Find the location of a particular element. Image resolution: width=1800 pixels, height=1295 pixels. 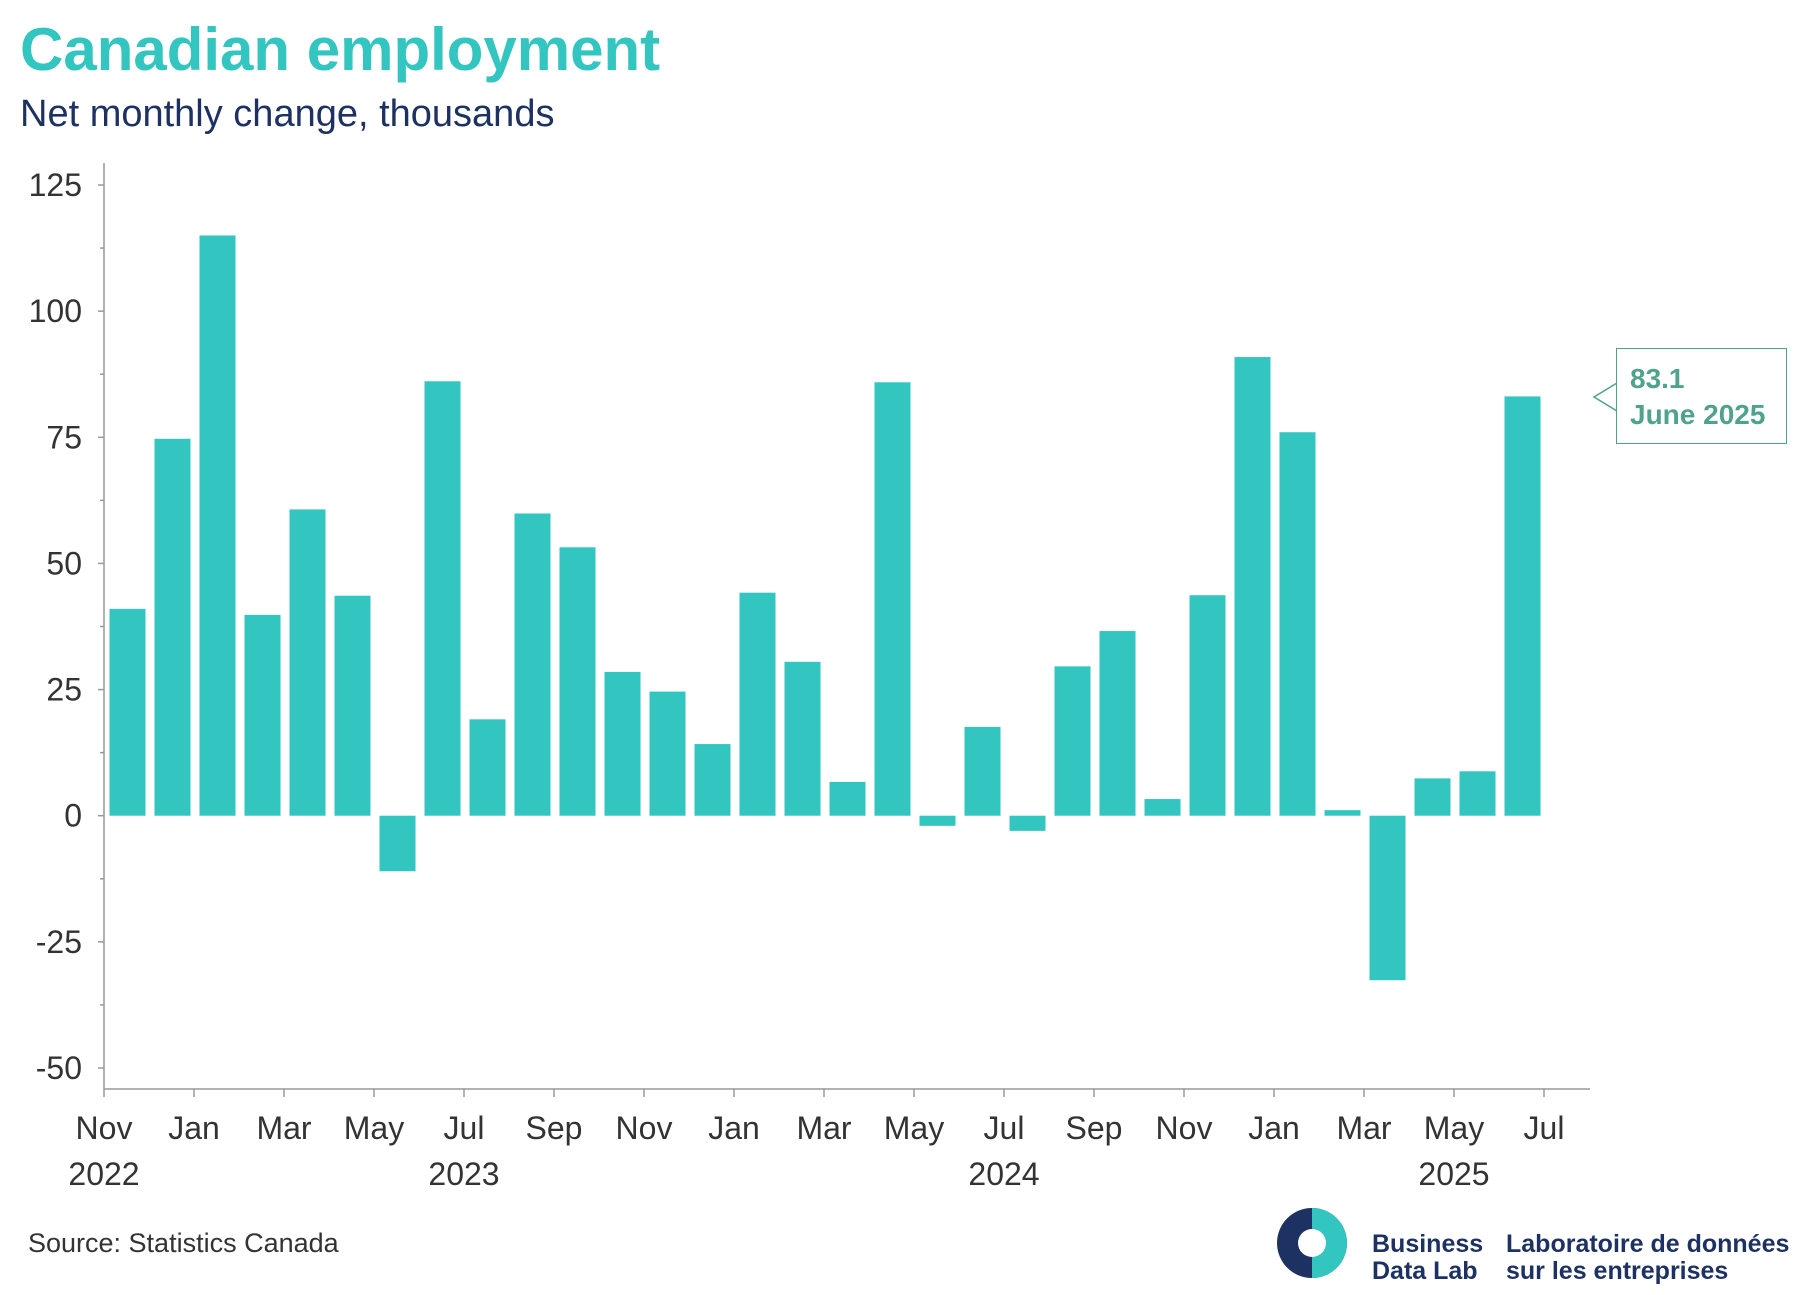

x-tick-label-year: 2025 is located at coordinates (1453, 1174).